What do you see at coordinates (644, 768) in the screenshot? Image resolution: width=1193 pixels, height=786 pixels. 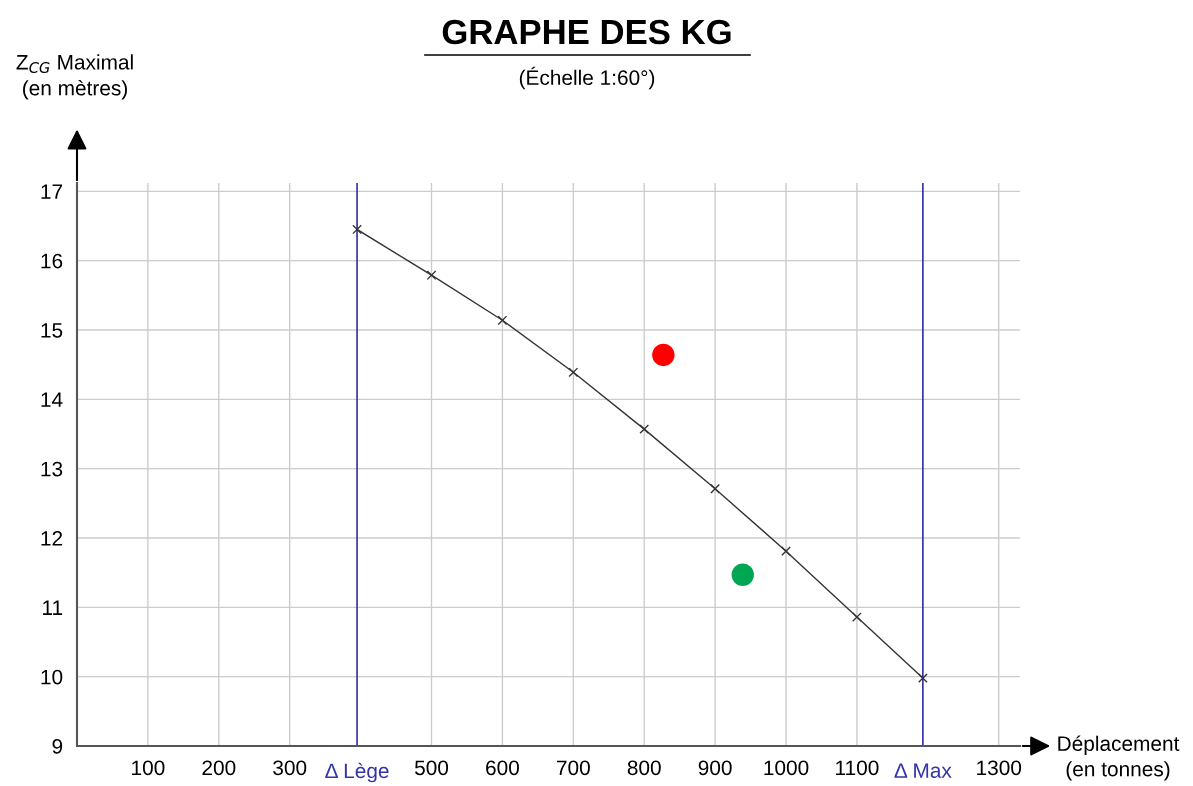 I see `x-tick-label: 800` at bounding box center [644, 768].